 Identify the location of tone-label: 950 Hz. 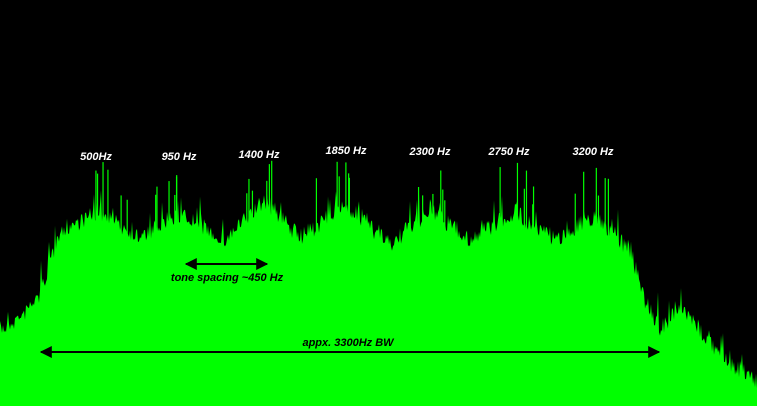
(179, 157).